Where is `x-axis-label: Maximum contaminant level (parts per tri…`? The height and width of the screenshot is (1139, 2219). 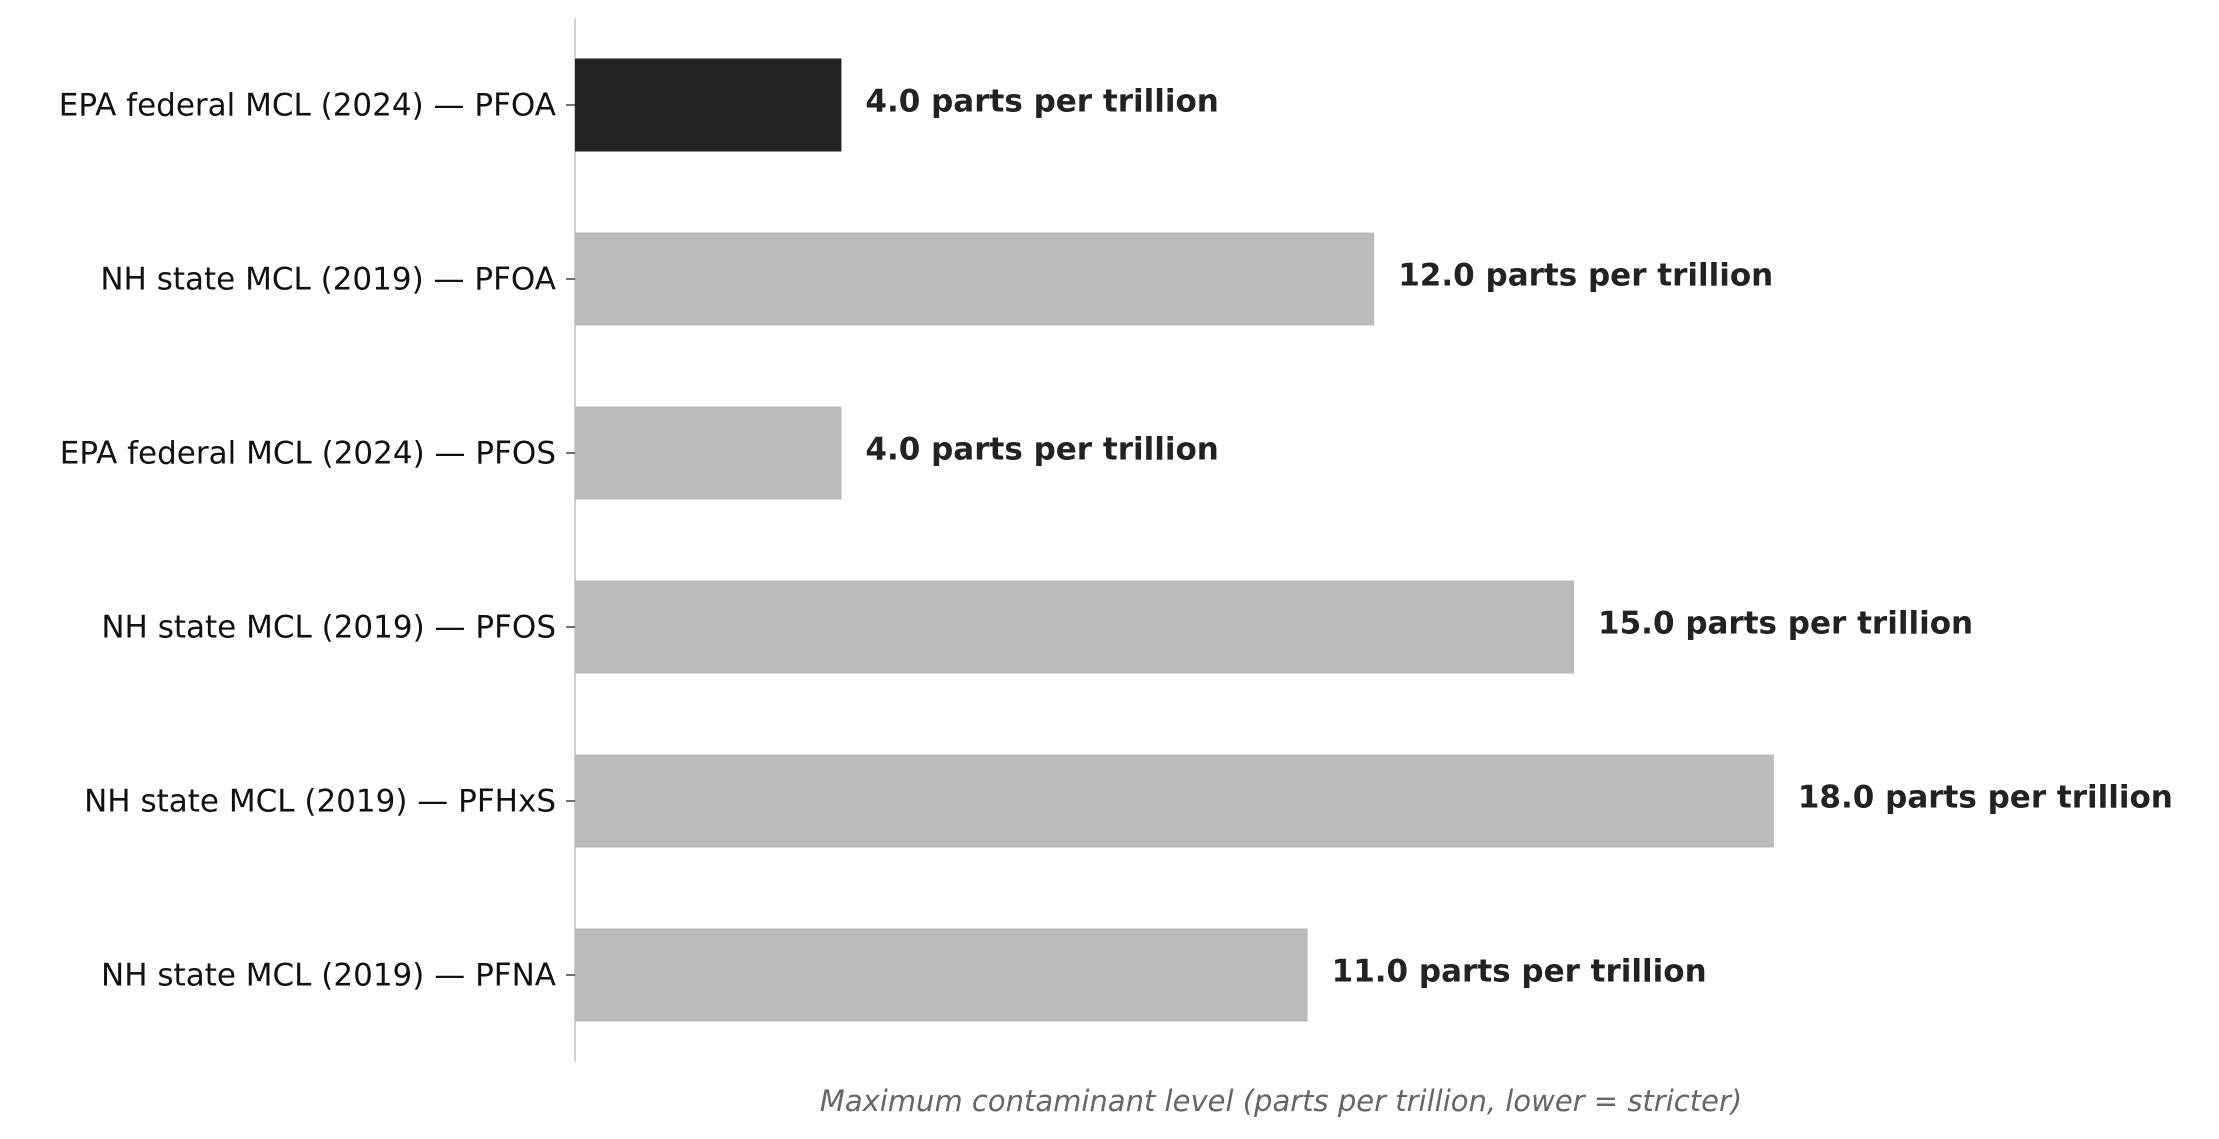
x-axis-label: Maximum contaminant level (parts per tri… is located at coordinates (1281, 1101).